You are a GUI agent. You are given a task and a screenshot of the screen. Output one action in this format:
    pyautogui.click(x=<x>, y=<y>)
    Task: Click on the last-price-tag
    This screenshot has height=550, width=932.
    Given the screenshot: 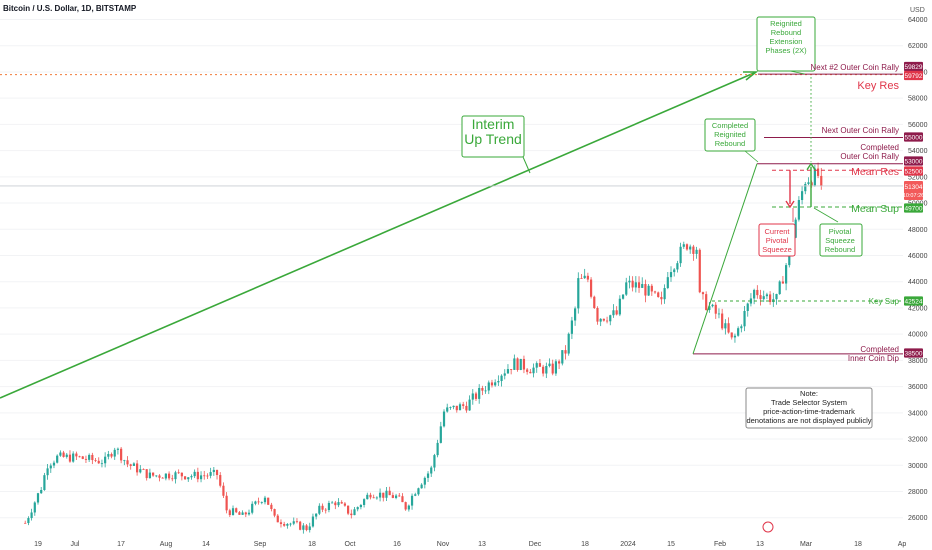 What is the action you would take?
    pyautogui.click(x=913, y=190)
    